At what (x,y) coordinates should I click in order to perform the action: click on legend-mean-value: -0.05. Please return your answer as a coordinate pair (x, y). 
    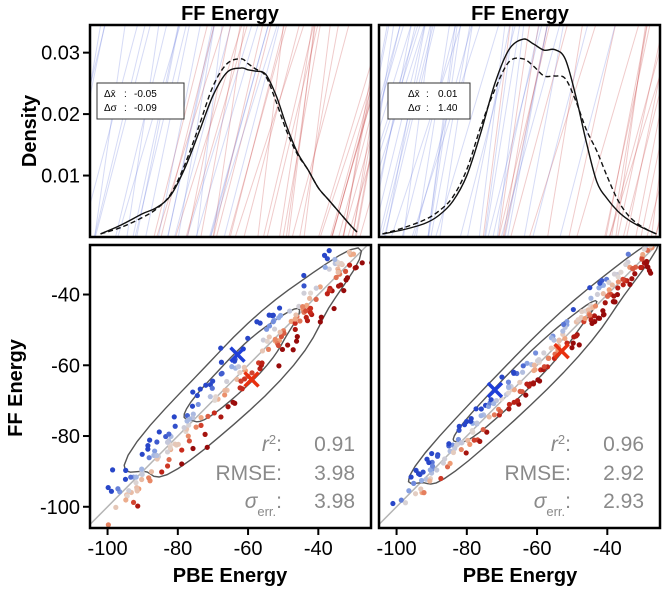
    Looking at the image, I should click on (145, 94).